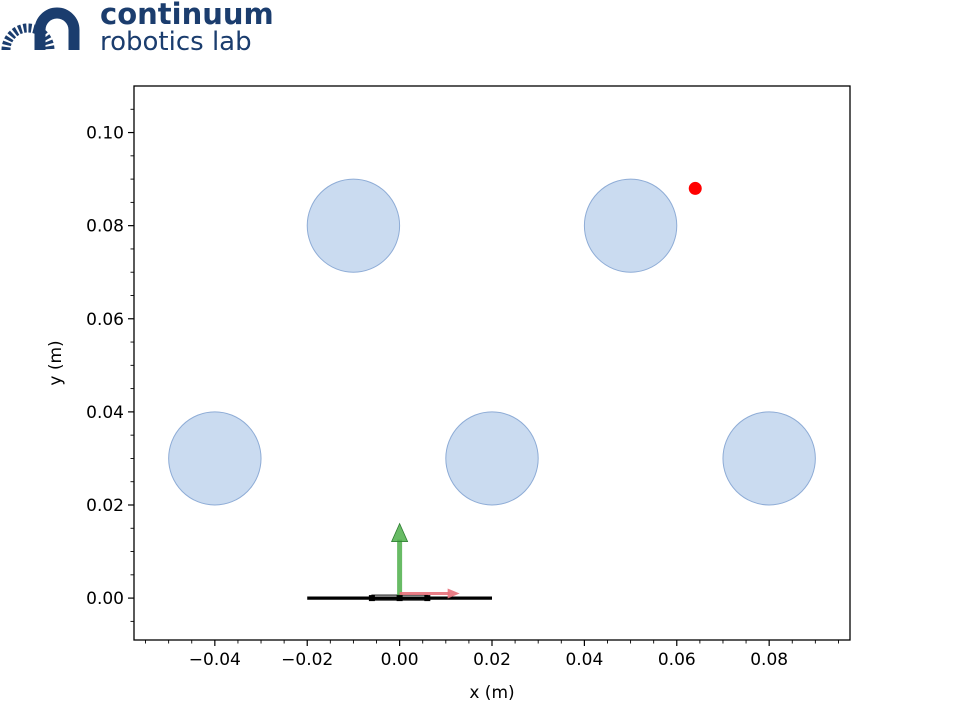 The image size is (960, 720). I want to click on y-tick-label: 0.04, so click(105, 413).